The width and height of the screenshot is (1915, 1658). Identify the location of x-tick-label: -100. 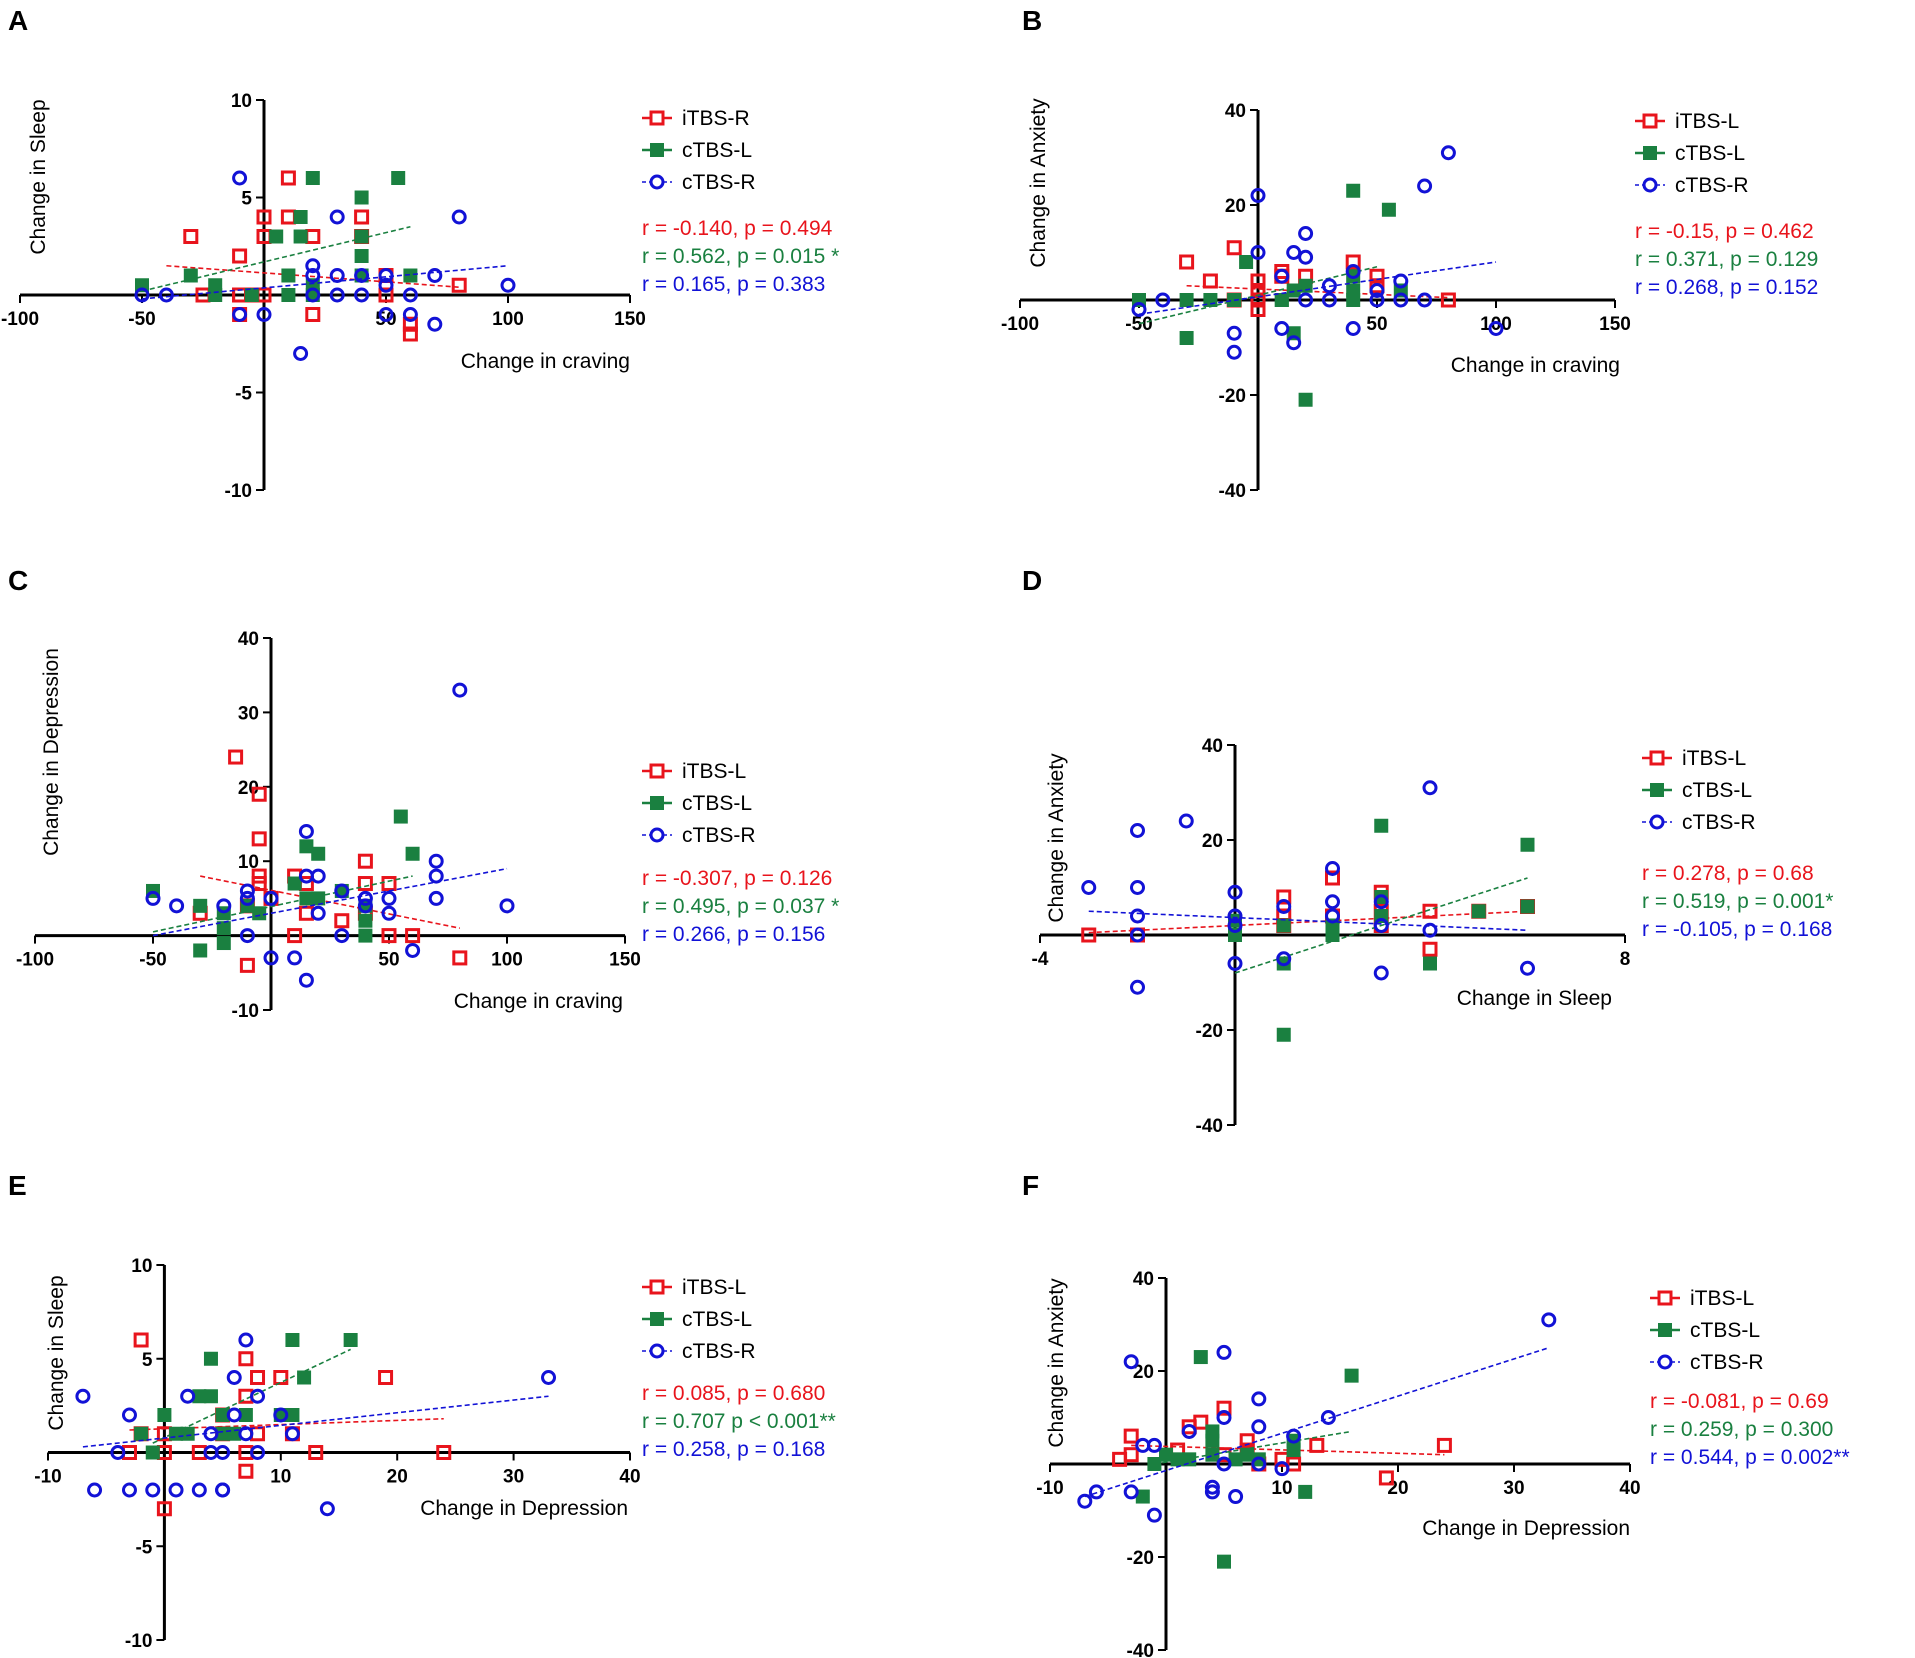
(35, 960).